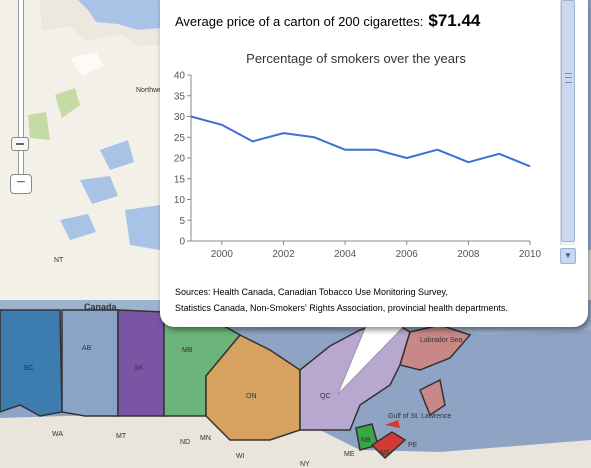 This screenshot has height=468, width=591. I want to click on price-value: $71.44, so click(454, 20).